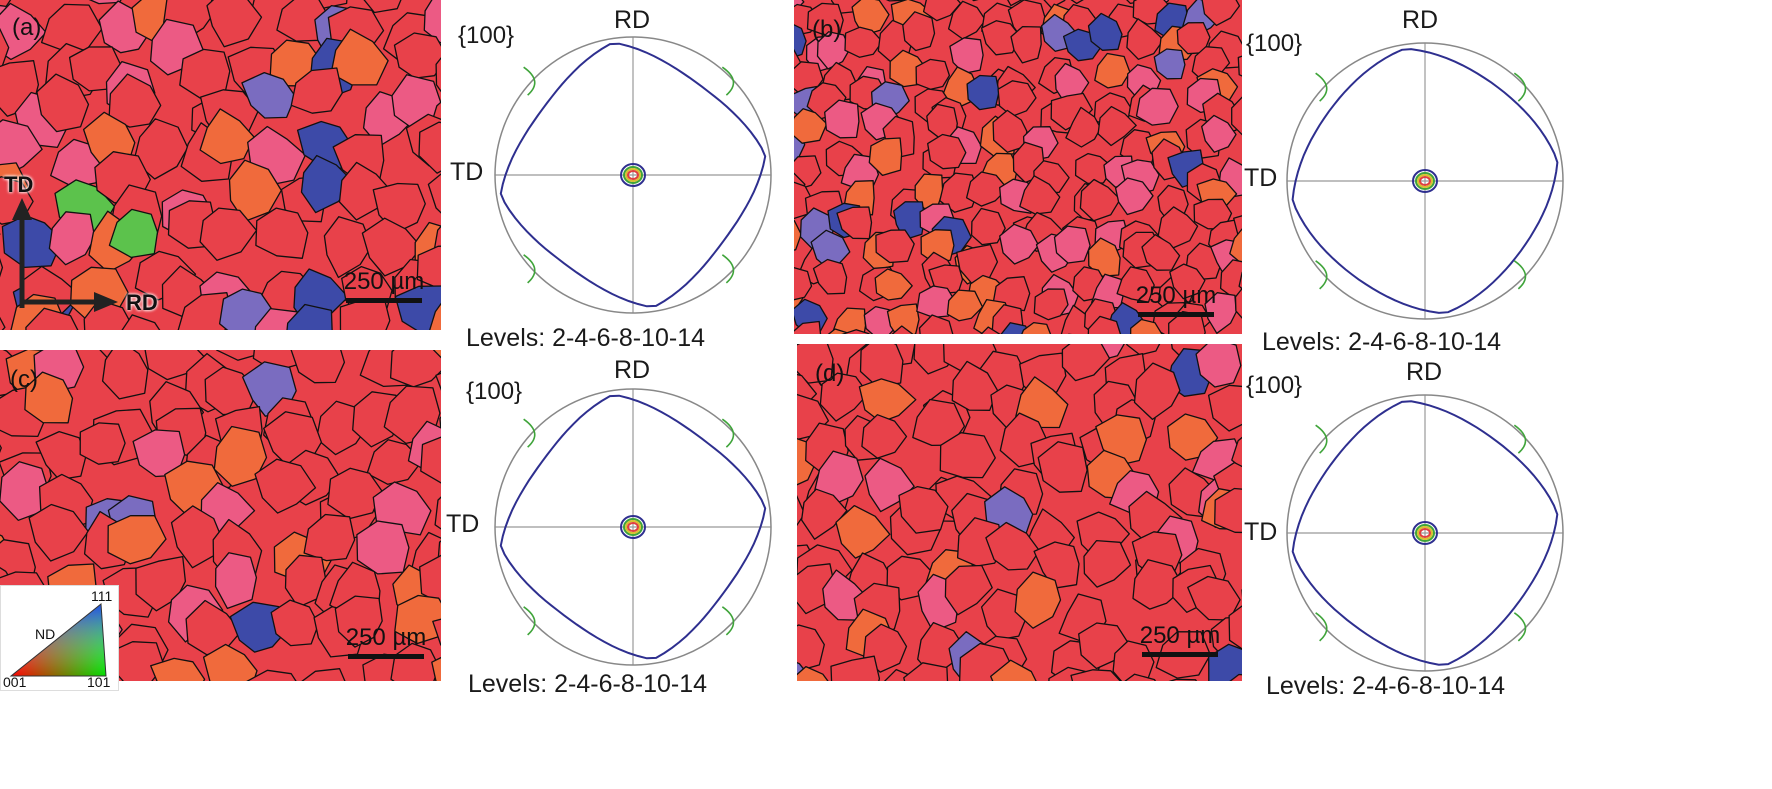 This screenshot has height=789, width=1772. Describe the element at coordinates (1261, 178) in the screenshot. I see `pf-td-b: TD` at that location.